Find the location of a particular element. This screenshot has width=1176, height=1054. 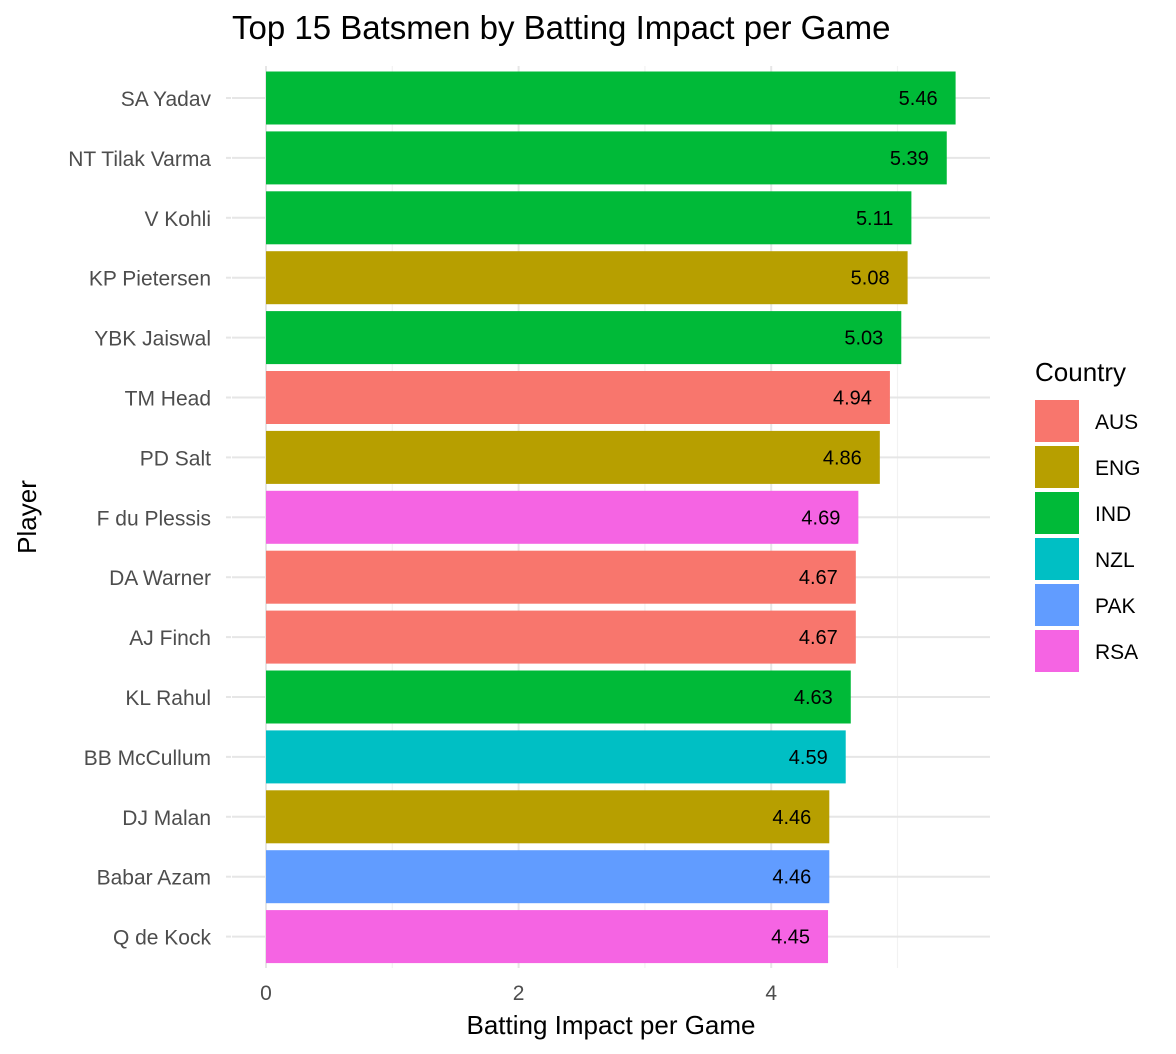

x-axis-tick-labels: 0 2 4 is located at coordinates (518, 993).